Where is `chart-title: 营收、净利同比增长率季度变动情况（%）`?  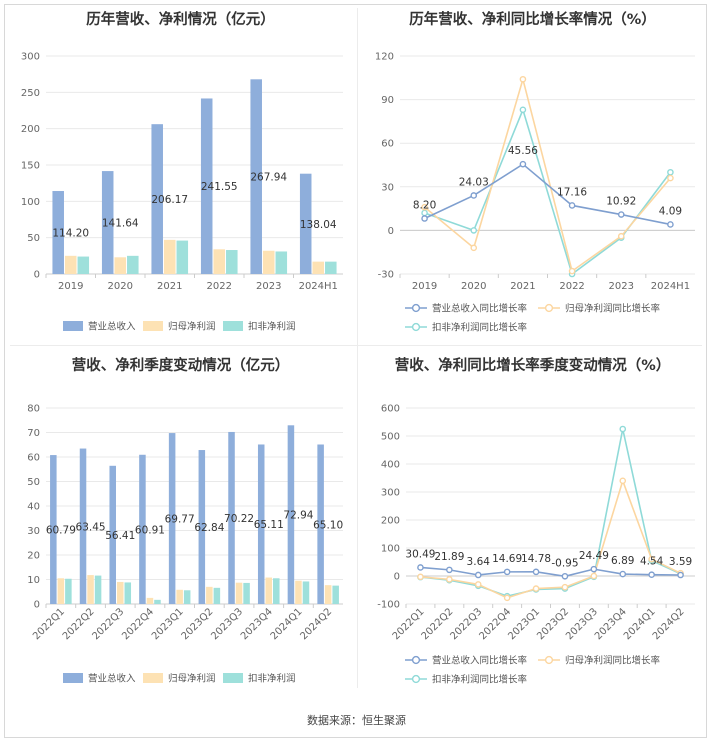
chart-title: 营收、净利同比增长率季度变动情况（%） is located at coordinates (533, 365).